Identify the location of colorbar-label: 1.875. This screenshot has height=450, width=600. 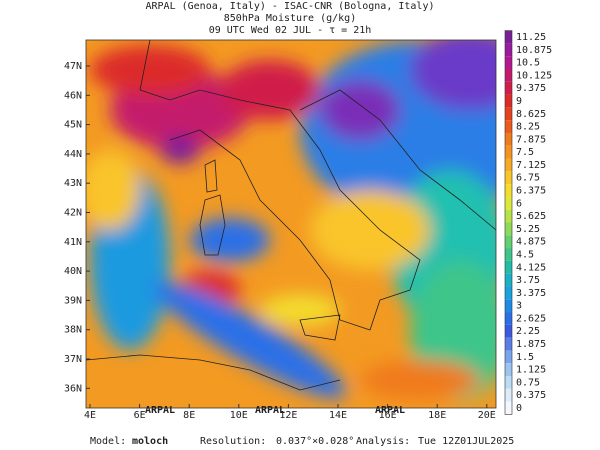
(531, 344).